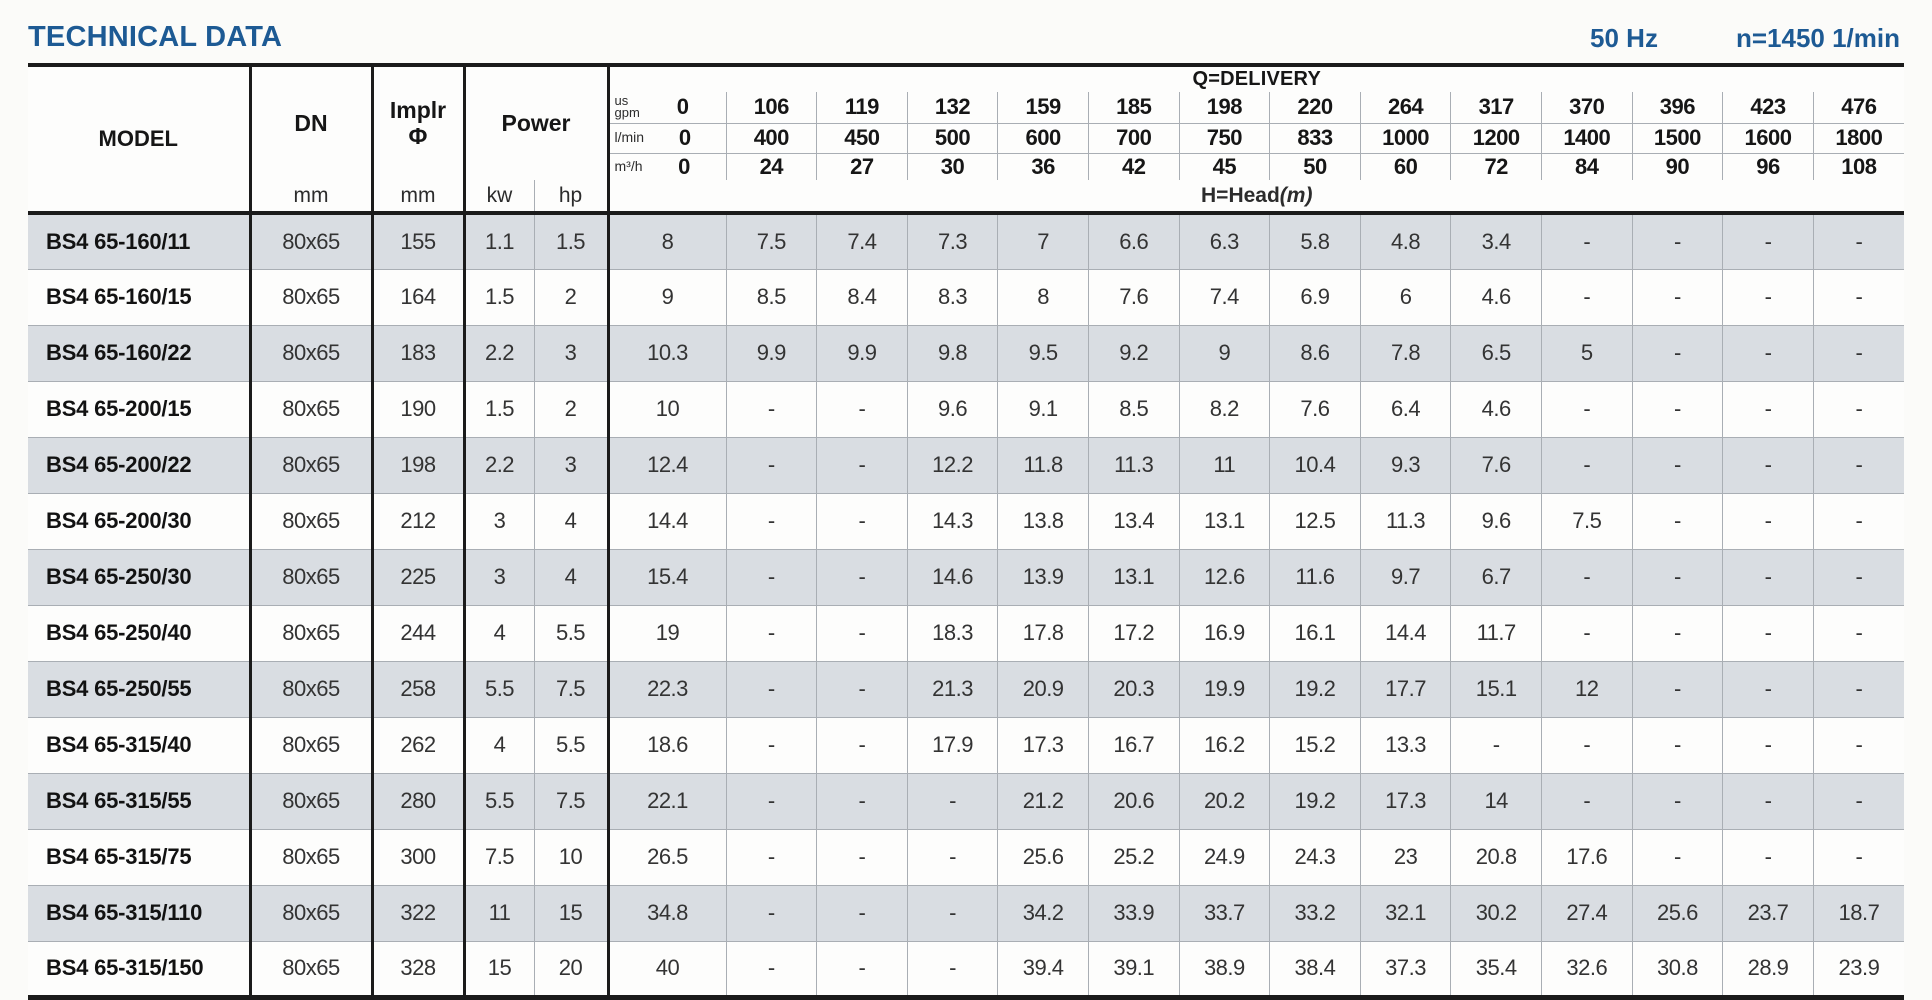 The image size is (1932, 1000). What do you see at coordinates (1405, 352) in the screenshot?
I see `head-value-cell: 7.8` at bounding box center [1405, 352].